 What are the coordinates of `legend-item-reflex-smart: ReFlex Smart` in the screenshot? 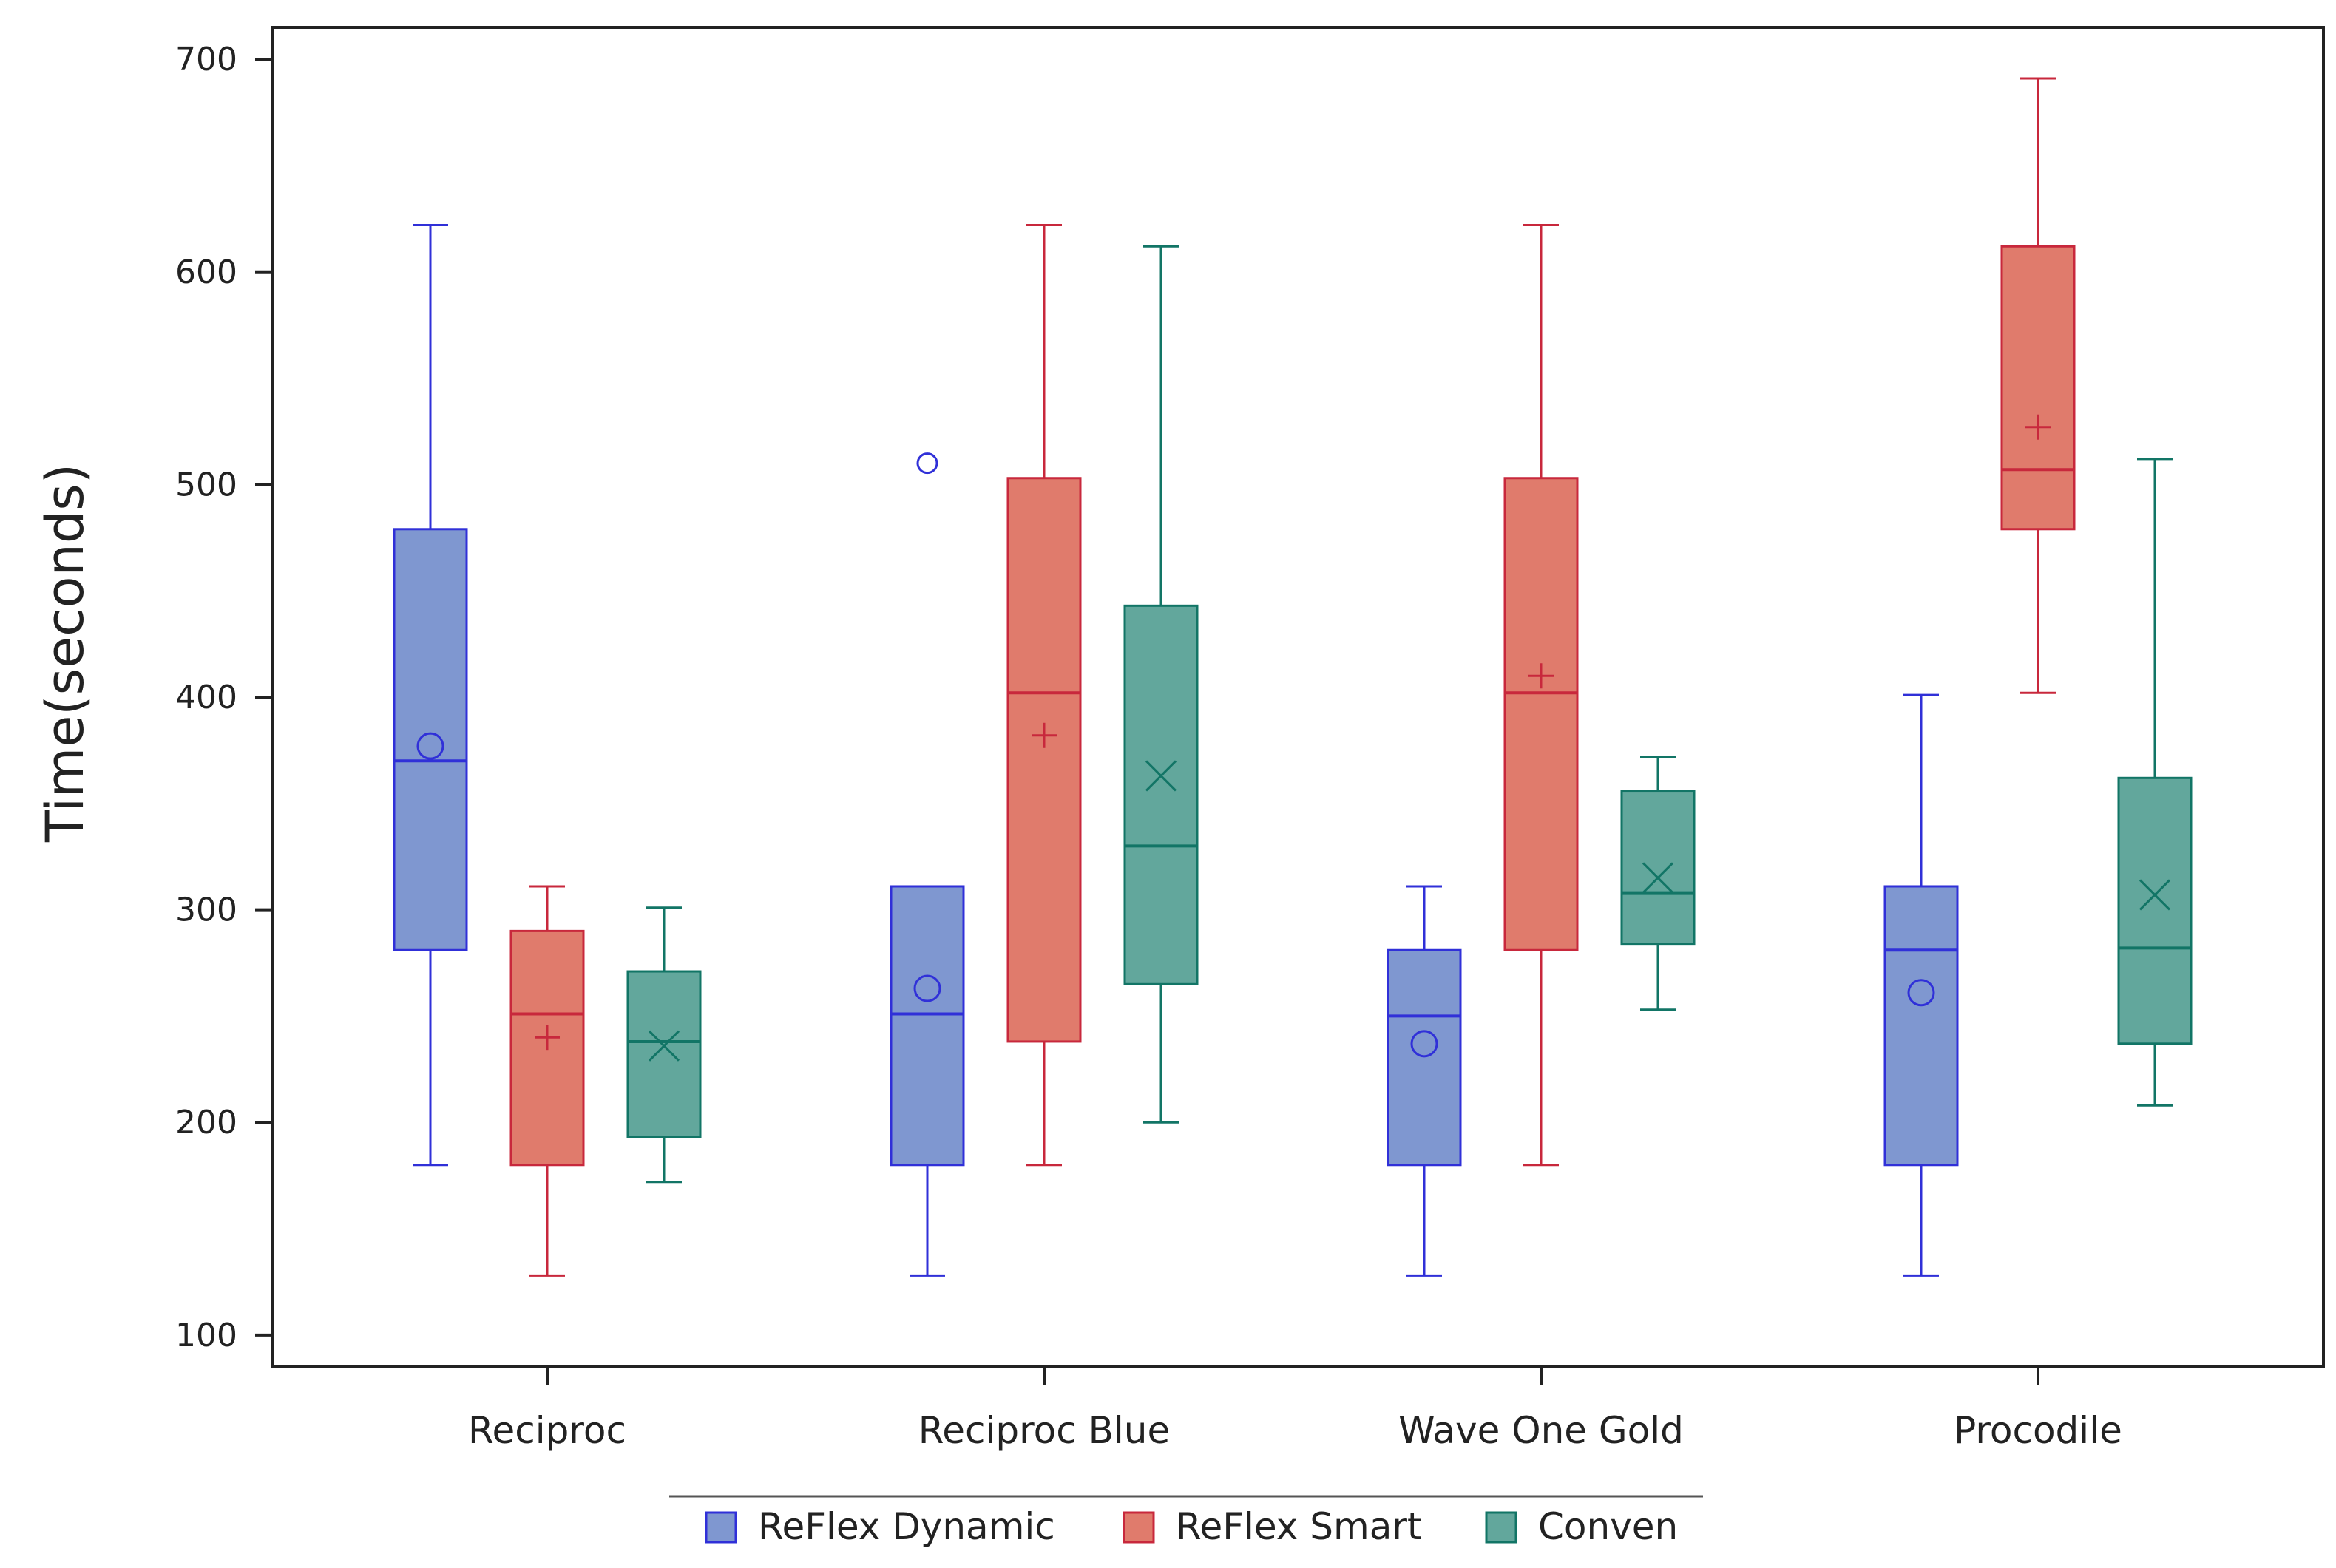 It's located at (1272, 1526).